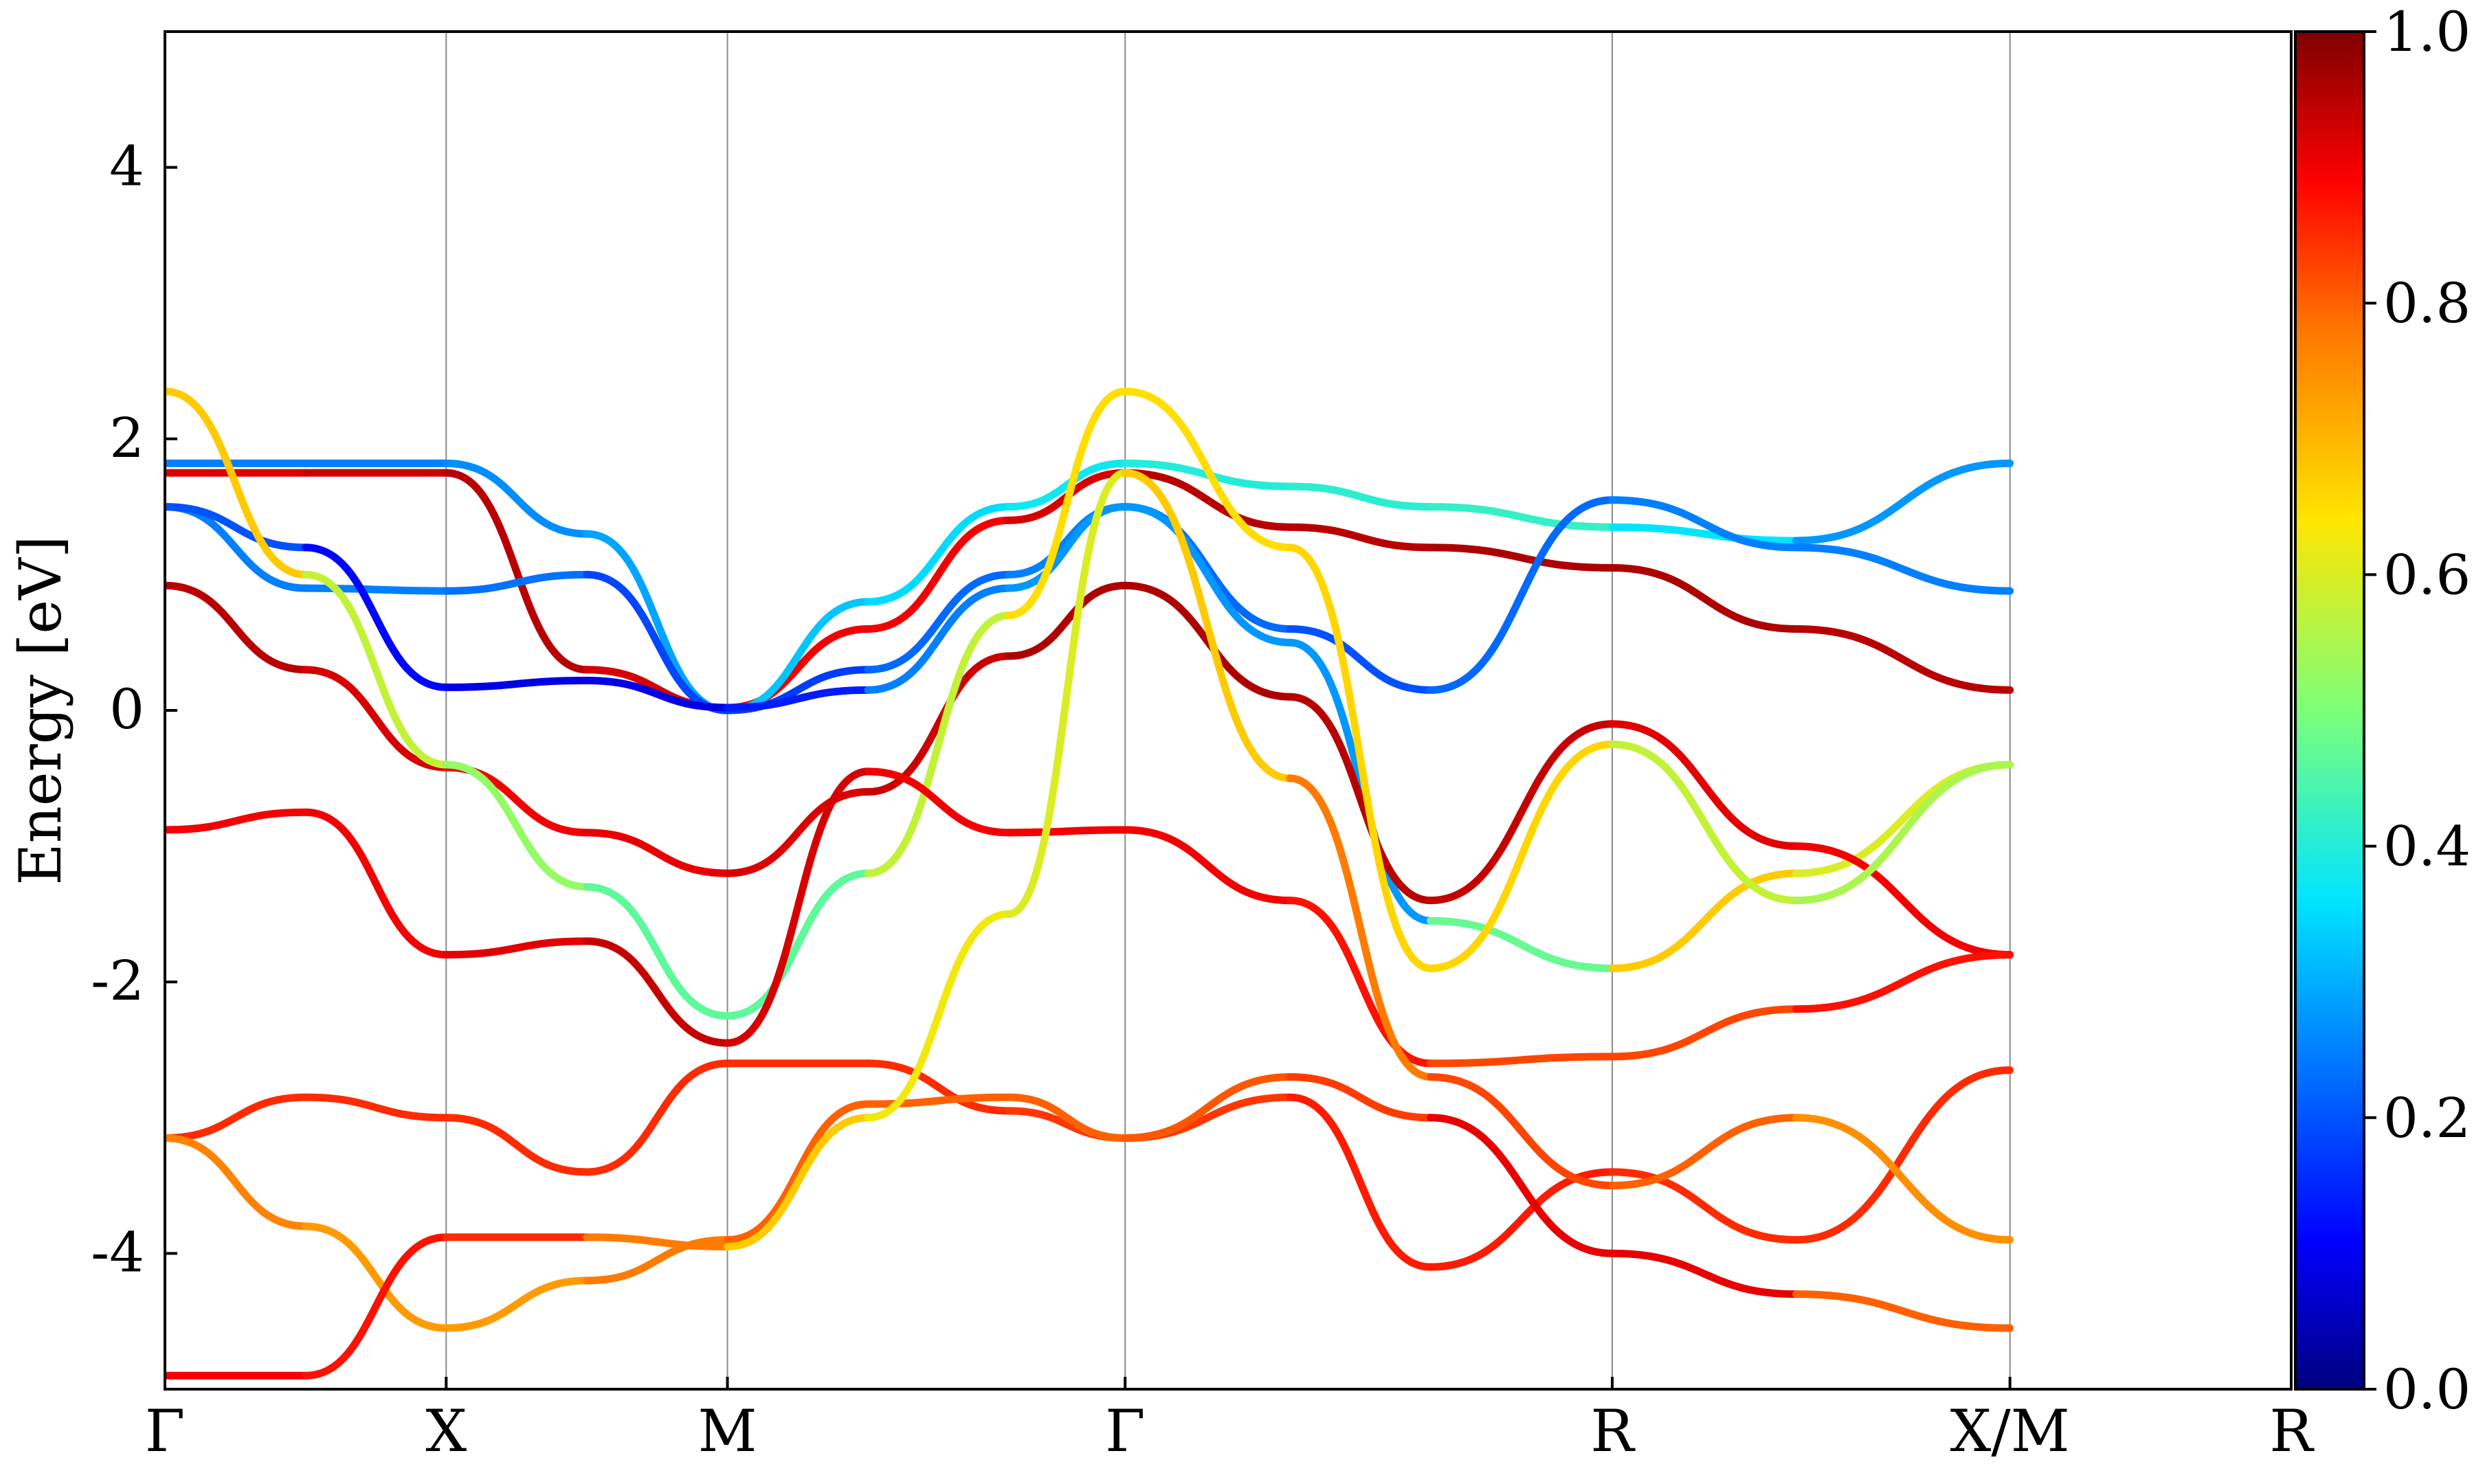 This screenshot has width=2474, height=1484. I want to click on k-point-label: X, so click(446, 1431).